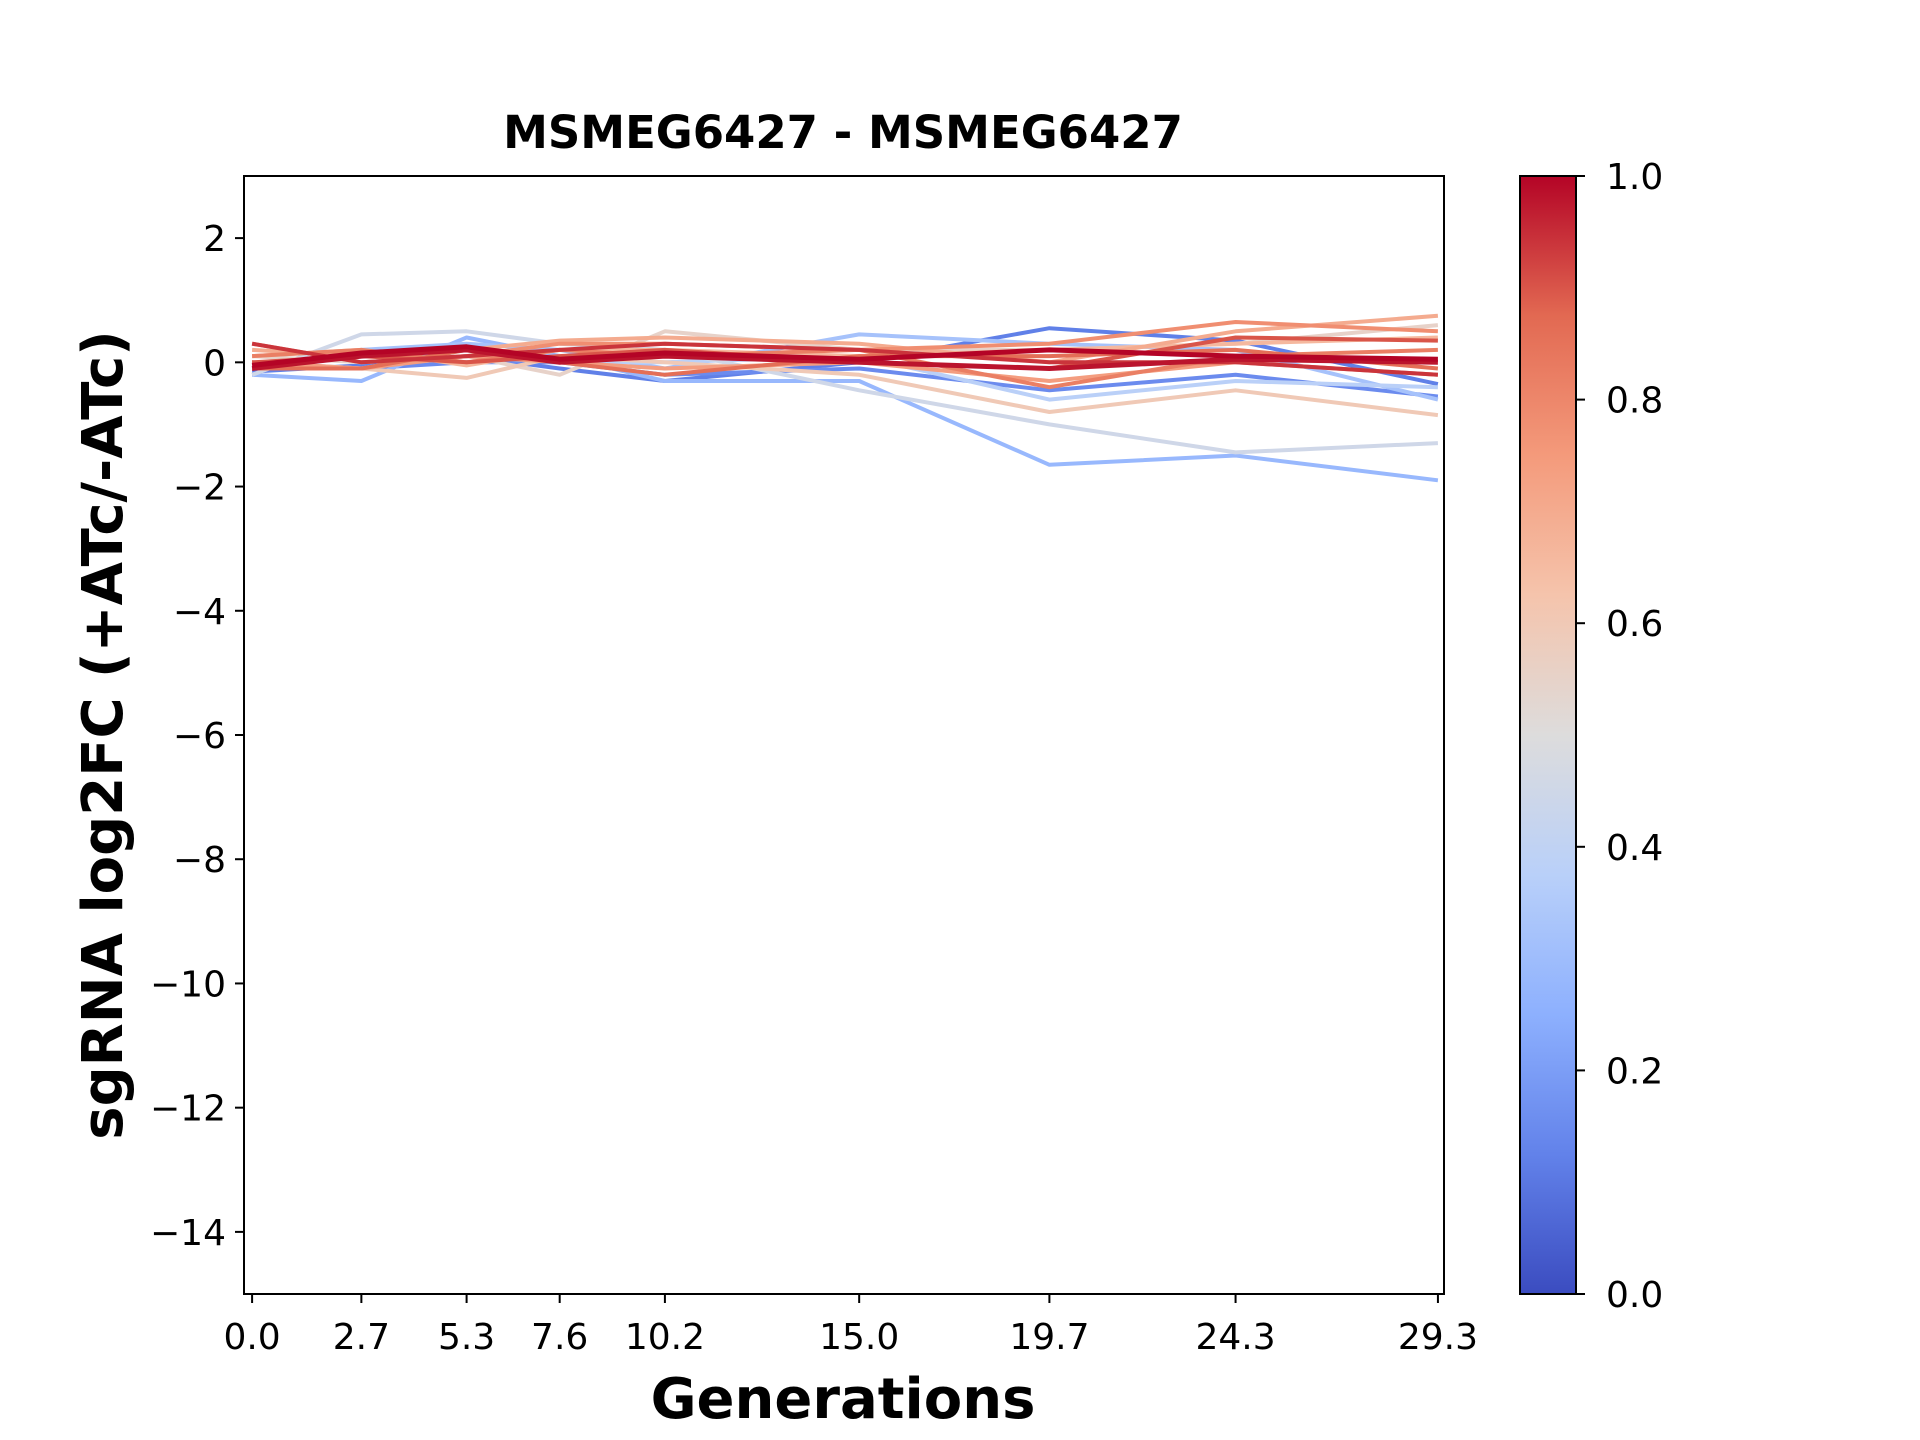 This screenshot has width=1920, height=1440. Describe the element at coordinates (199, 736) in the screenshot. I see `y-tick-label: −6` at that location.